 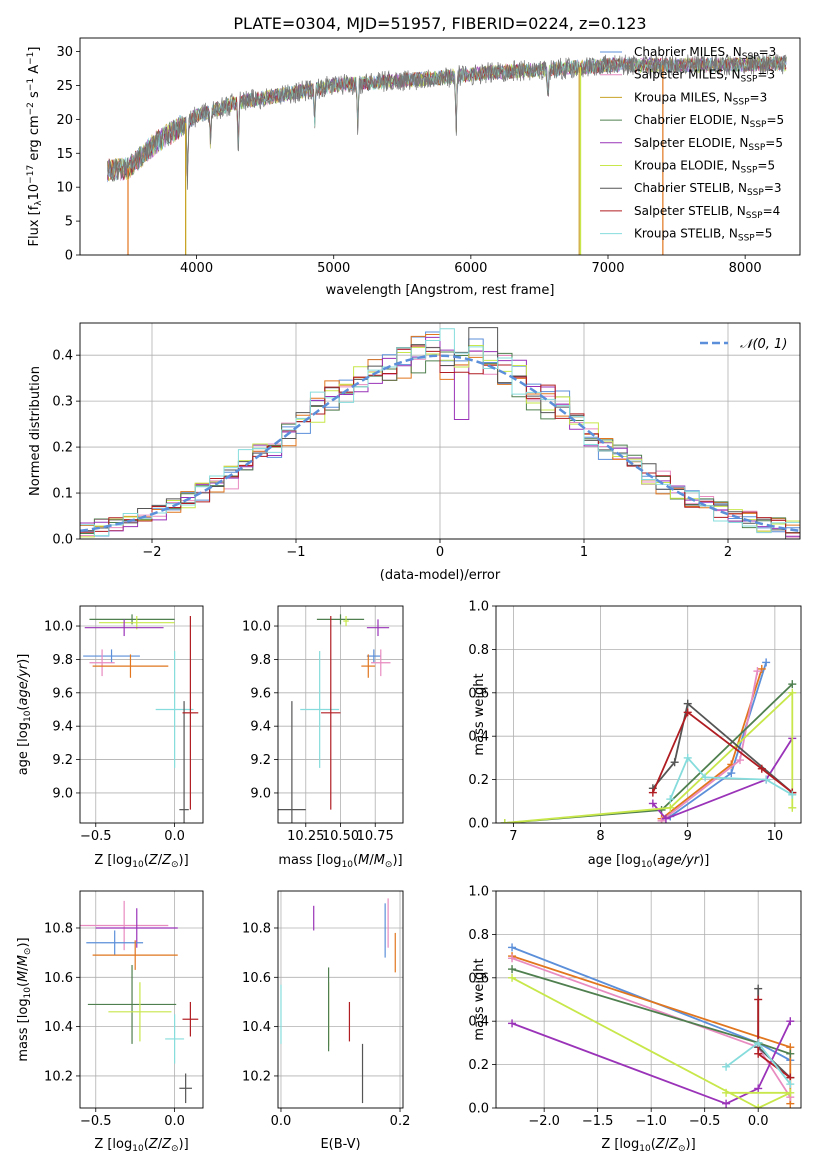 What do you see at coordinates (69, 222) in the screenshot?
I see `y-tick-label: 5` at bounding box center [69, 222].